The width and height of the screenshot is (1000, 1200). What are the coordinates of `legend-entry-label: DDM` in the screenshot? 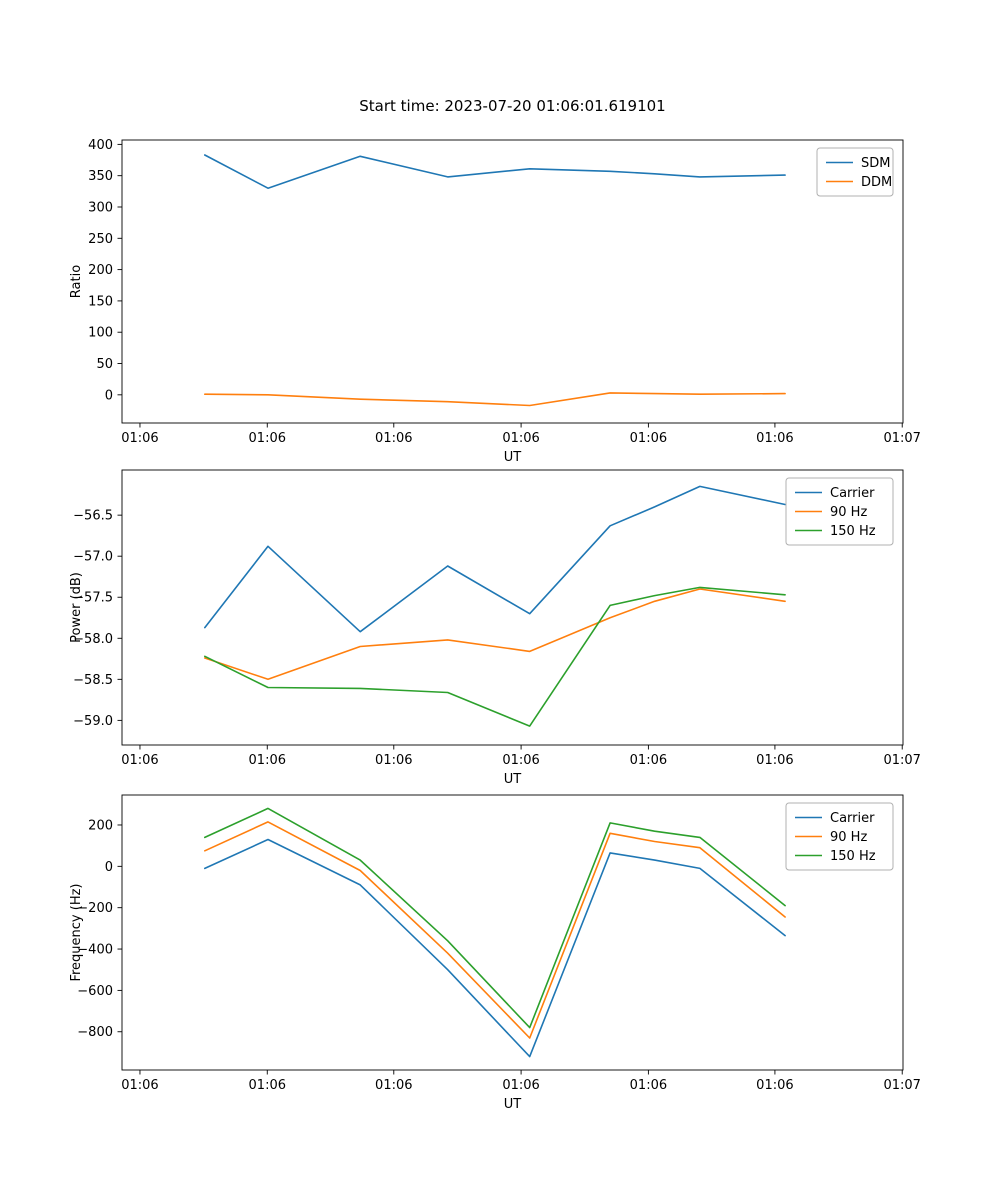 It's located at (876, 182).